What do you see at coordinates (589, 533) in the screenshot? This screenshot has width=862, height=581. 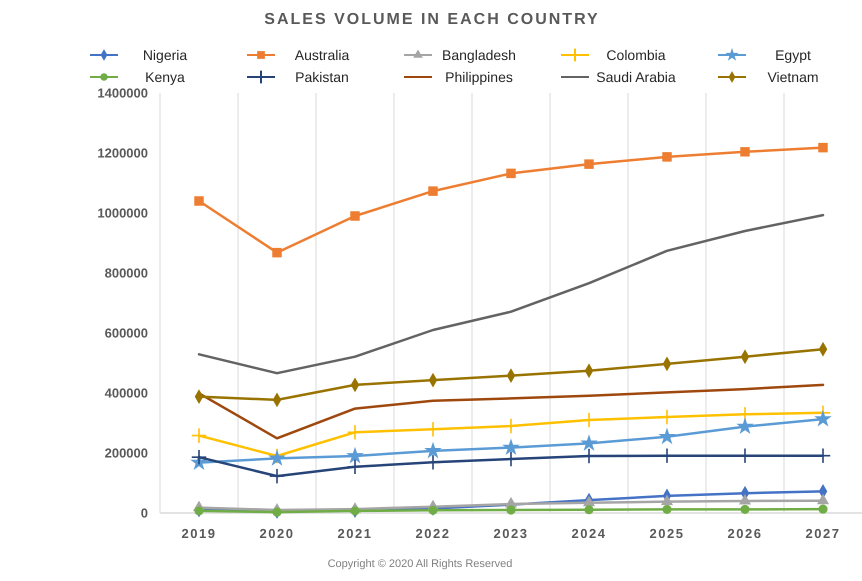 I see `x-tick-label: 2024` at bounding box center [589, 533].